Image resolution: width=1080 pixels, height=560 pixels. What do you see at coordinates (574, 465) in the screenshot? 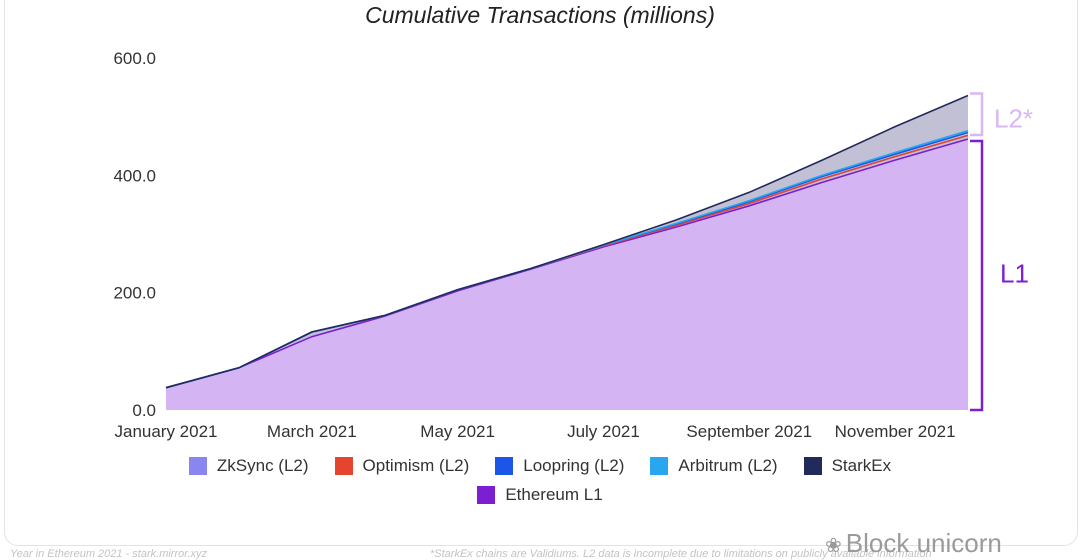
I see `legend-label: Loopring (L2)` at bounding box center [574, 465].